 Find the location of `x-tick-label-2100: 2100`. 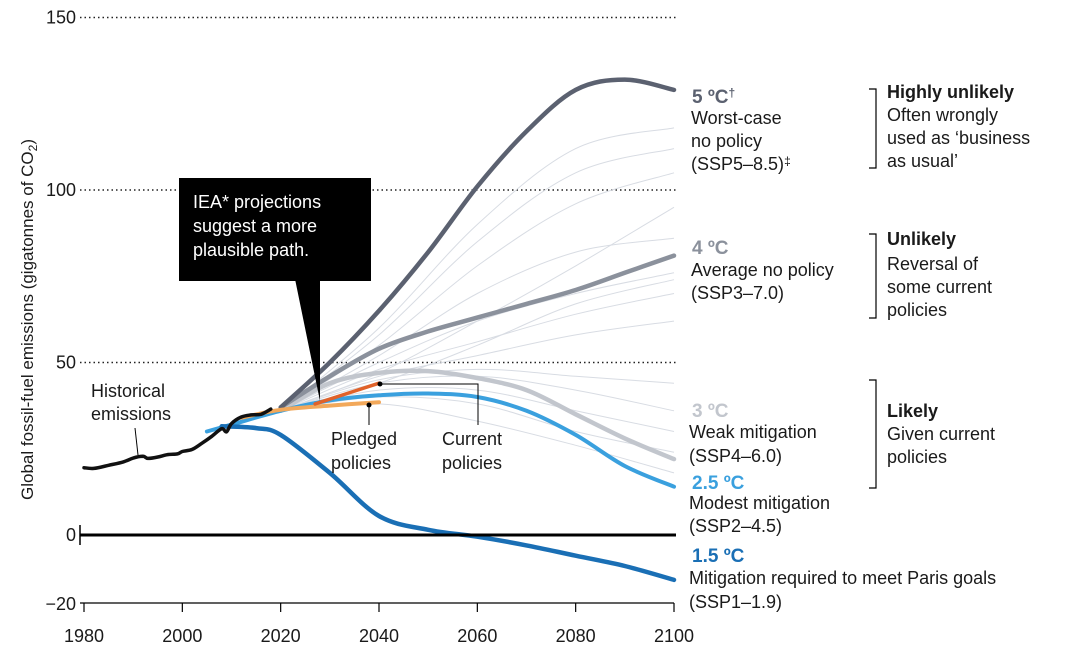

x-tick-label-2100: 2100 is located at coordinates (674, 636).